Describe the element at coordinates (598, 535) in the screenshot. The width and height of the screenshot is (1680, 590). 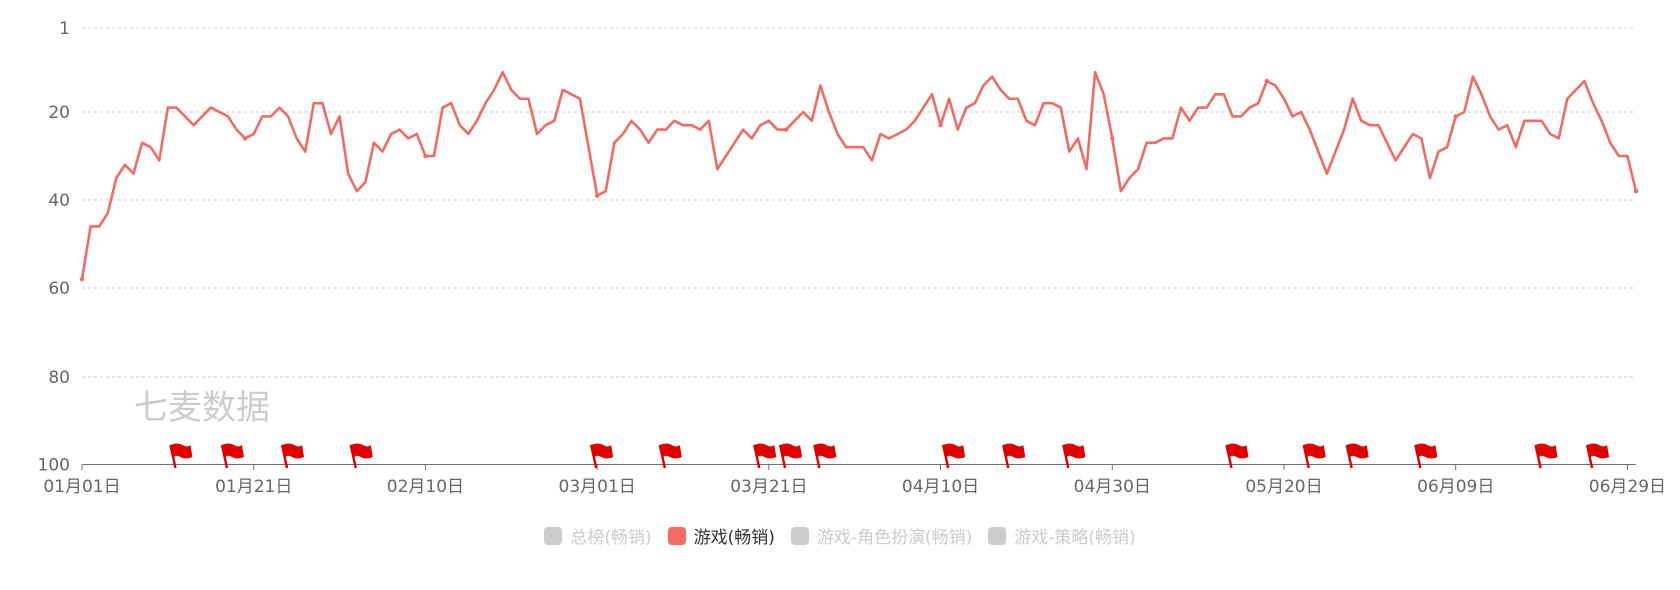
I see `legend-item-total-grossing: 总榜(畅销)` at that location.